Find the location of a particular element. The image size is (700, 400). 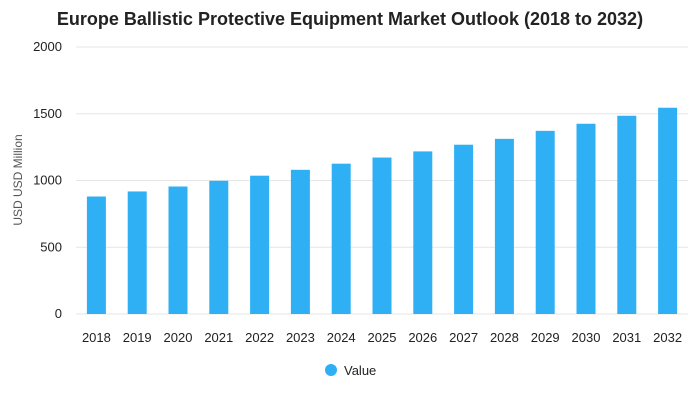

x-tick-label: 2031 is located at coordinates (626, 337).